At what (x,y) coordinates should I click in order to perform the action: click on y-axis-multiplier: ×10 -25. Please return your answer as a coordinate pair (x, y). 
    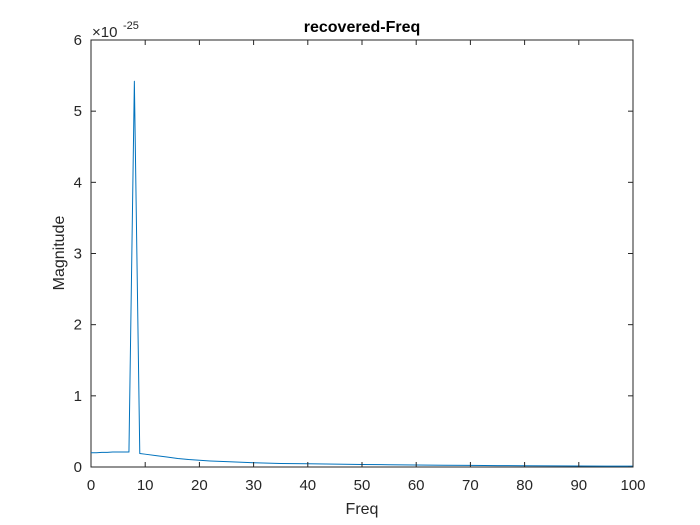
    Looking at the image, I should click on (115, 30).